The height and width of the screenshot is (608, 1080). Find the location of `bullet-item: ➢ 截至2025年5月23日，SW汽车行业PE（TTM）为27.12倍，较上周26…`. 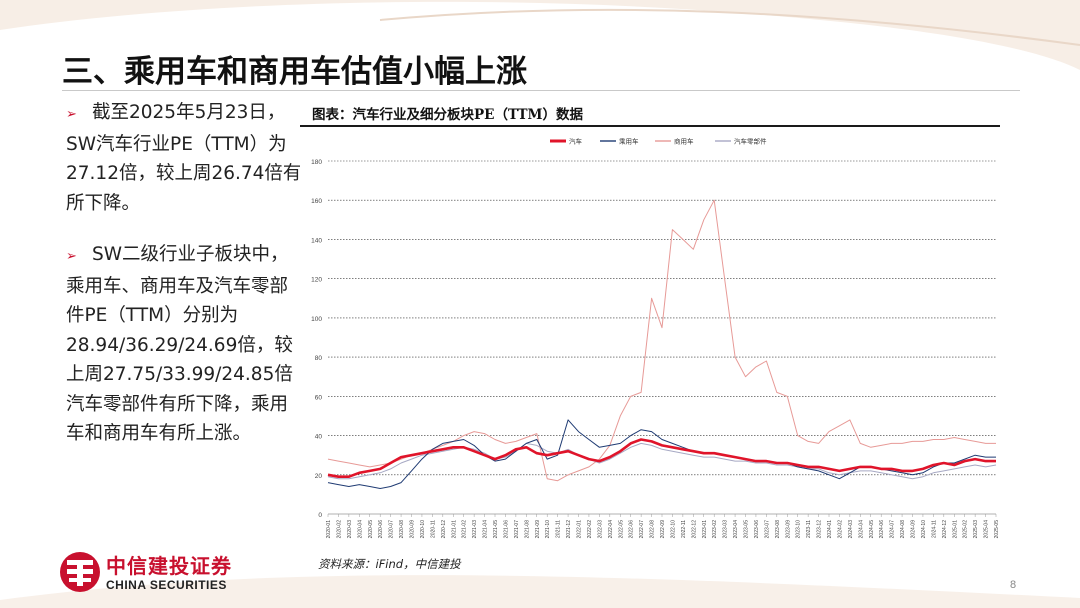

bullet-item: ➢ 截至2025年5月23日，SW汽车行业PE（TTM）为27.12倍，较上周26… is located at coordinates (184, 158).